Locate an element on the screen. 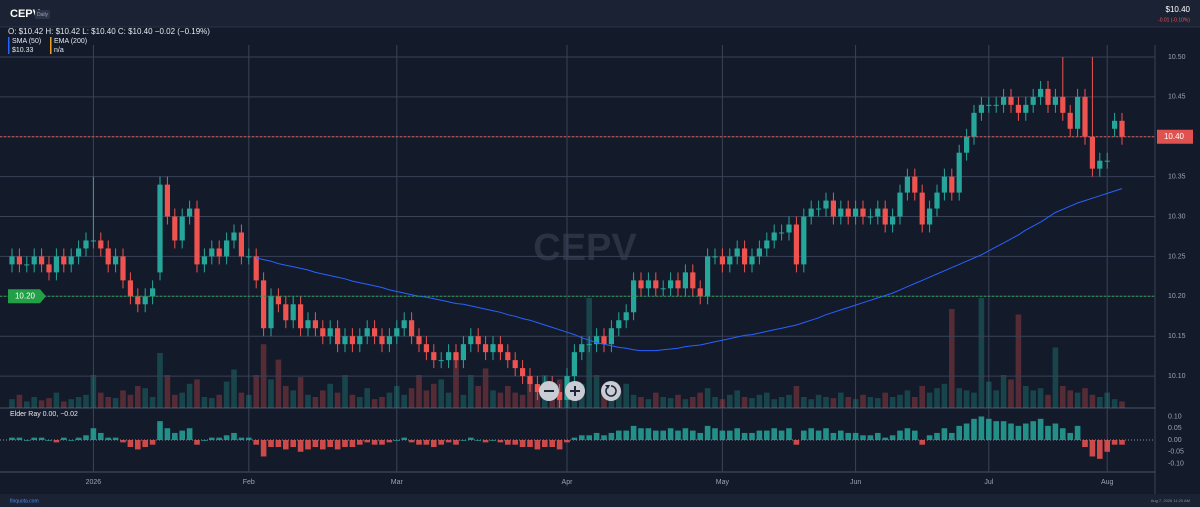 This screenshot has width=1200, height=507. footer-bar is located at coordinates (600, 500).